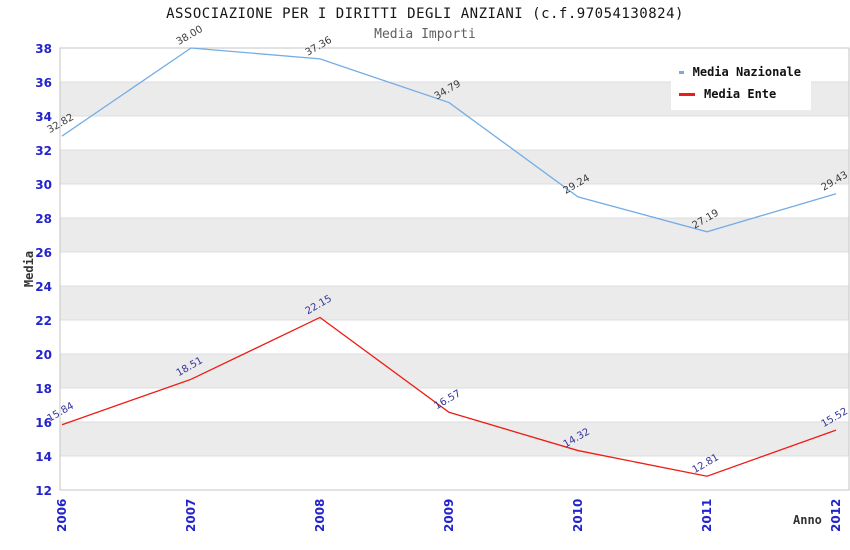  What do you see at coordinates (43, 423) in the screenshot?
I see `svg-text: 16` at bounding box center [43, 423].